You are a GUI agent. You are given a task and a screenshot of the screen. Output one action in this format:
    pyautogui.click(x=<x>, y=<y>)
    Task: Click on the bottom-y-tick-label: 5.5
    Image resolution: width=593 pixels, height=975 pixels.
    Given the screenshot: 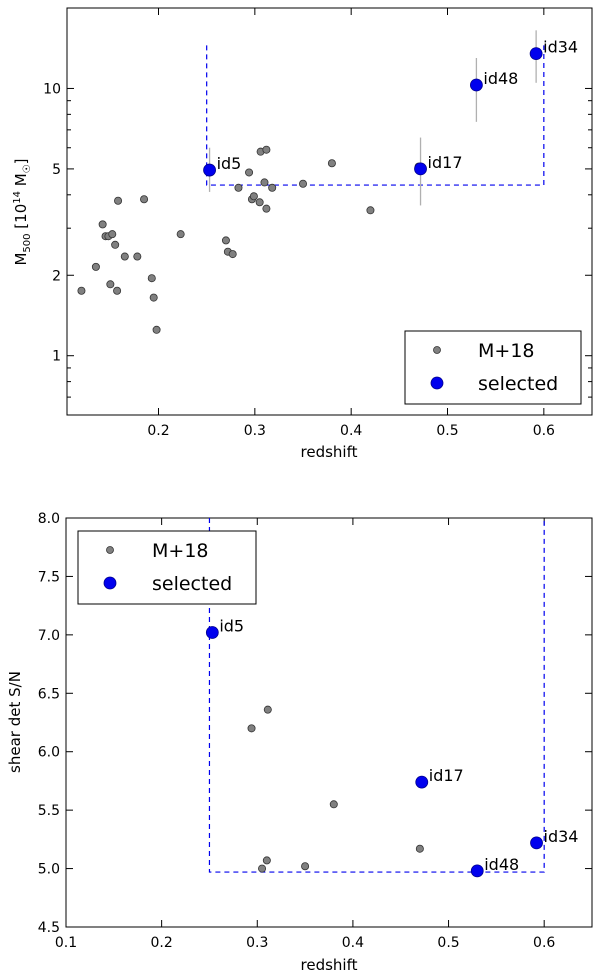 What is the action you would take?
    pyautogui.click(x=49, y=811)
    